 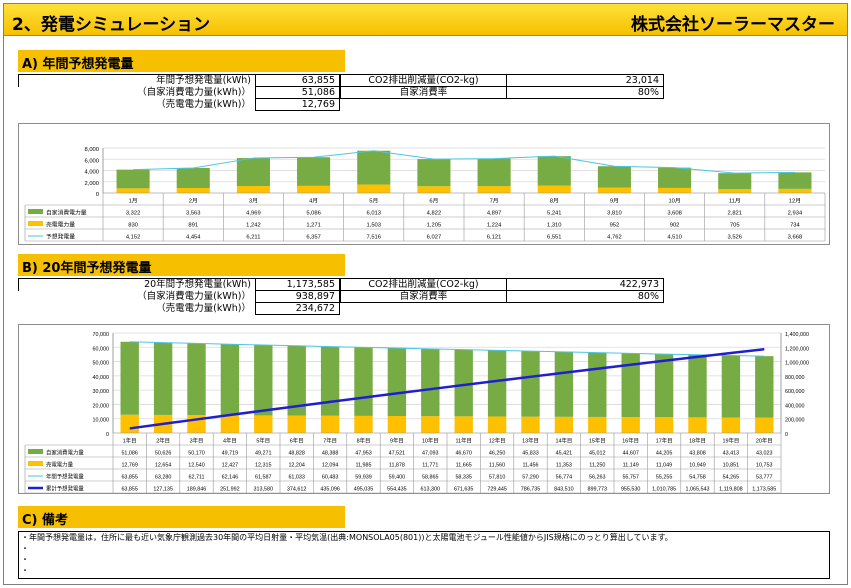 What do you see at coordinates (764, 490) in the screenshot?
I see `data-label: 1,173,585` at bounding box center [764, 490].